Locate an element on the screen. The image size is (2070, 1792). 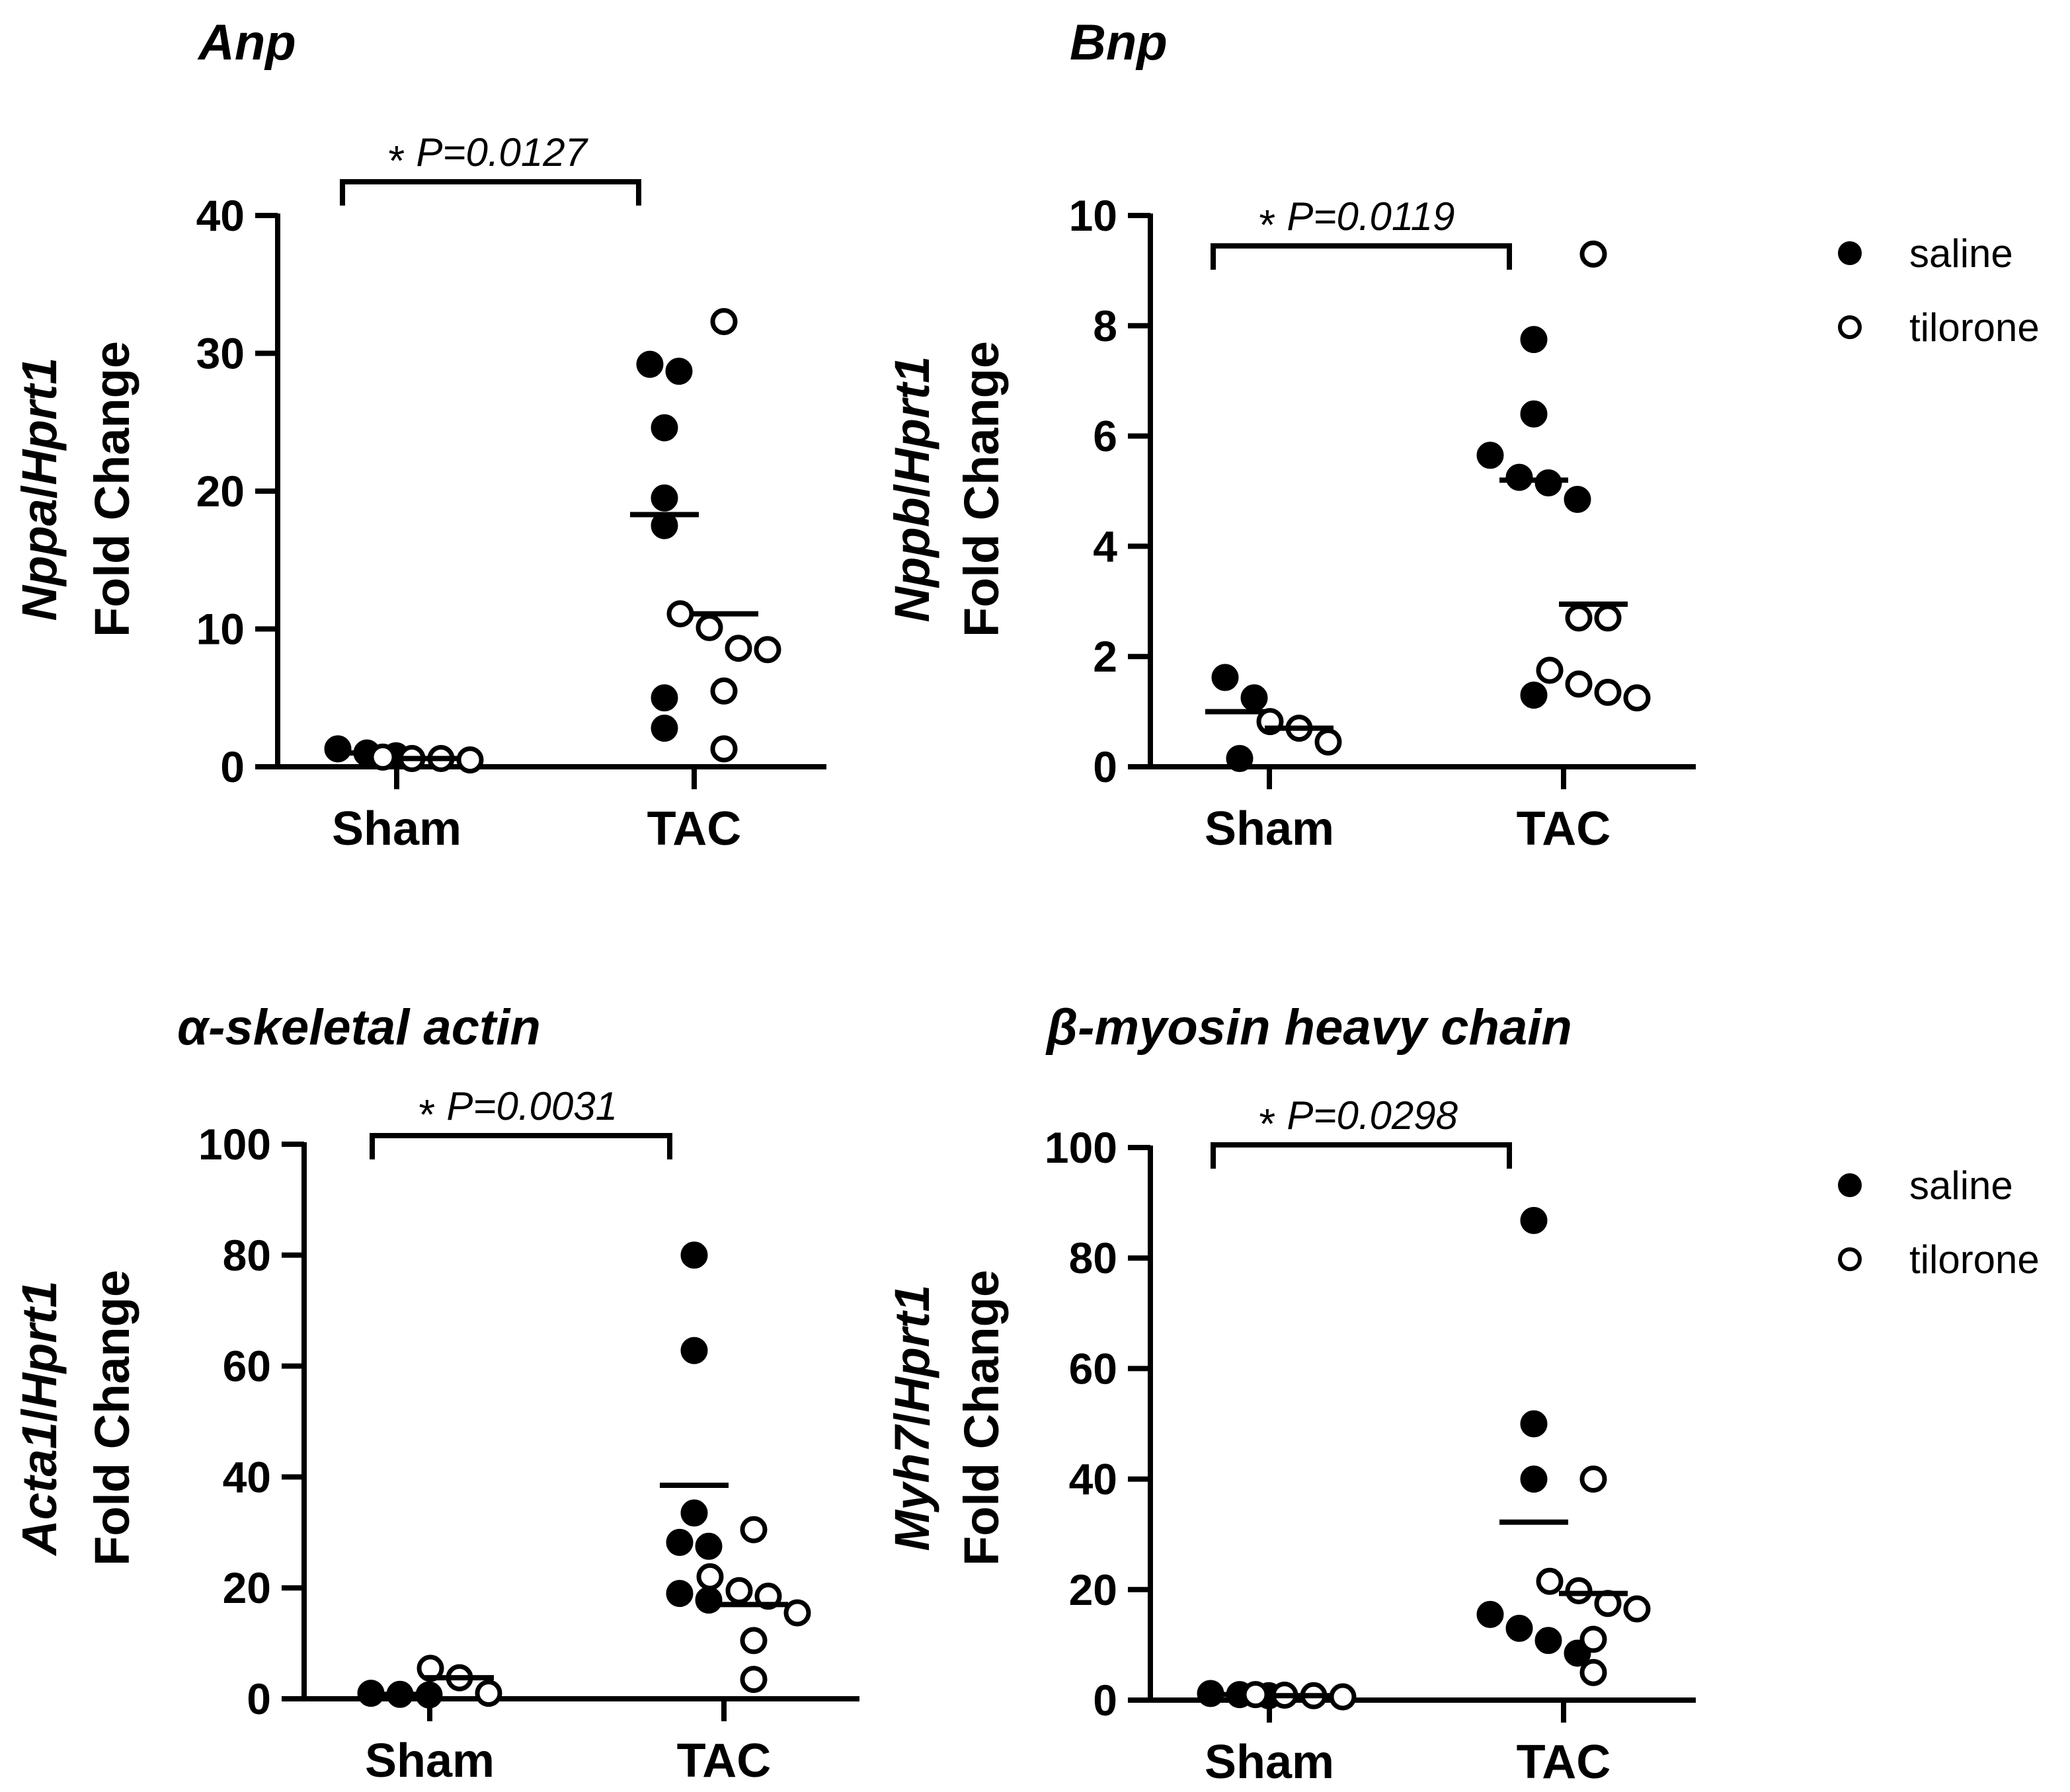
y-tick-label: 8 is located at coordinates (1105, 325).